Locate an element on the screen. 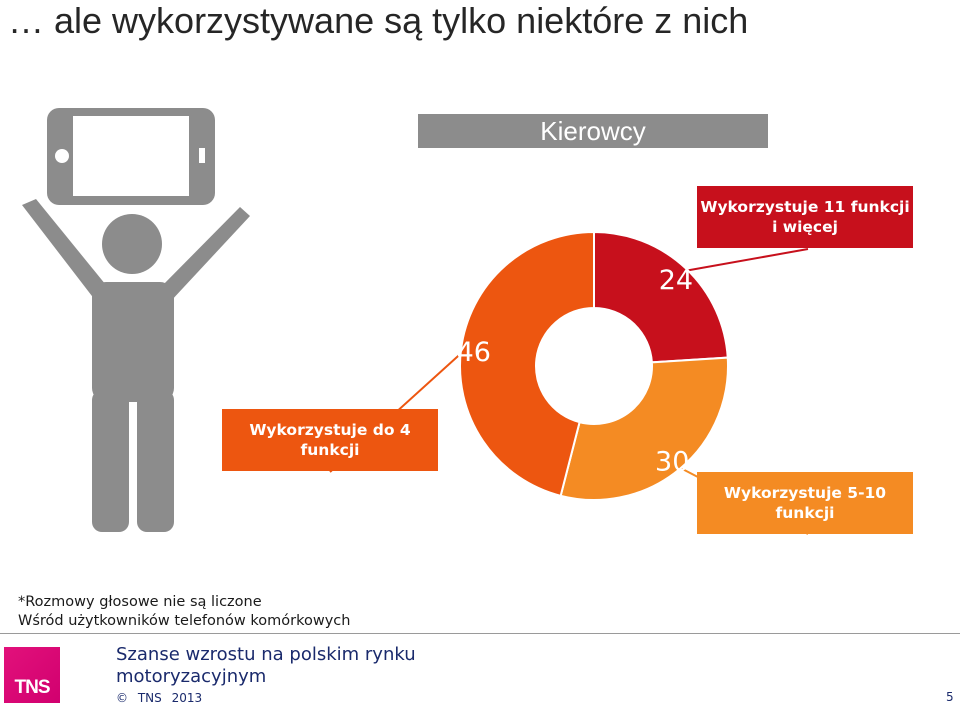 This screenshot has width=960, height=708. report-title-line-1: Szanse wzrostu na polskim rynku is located at coordinates (266, 654).